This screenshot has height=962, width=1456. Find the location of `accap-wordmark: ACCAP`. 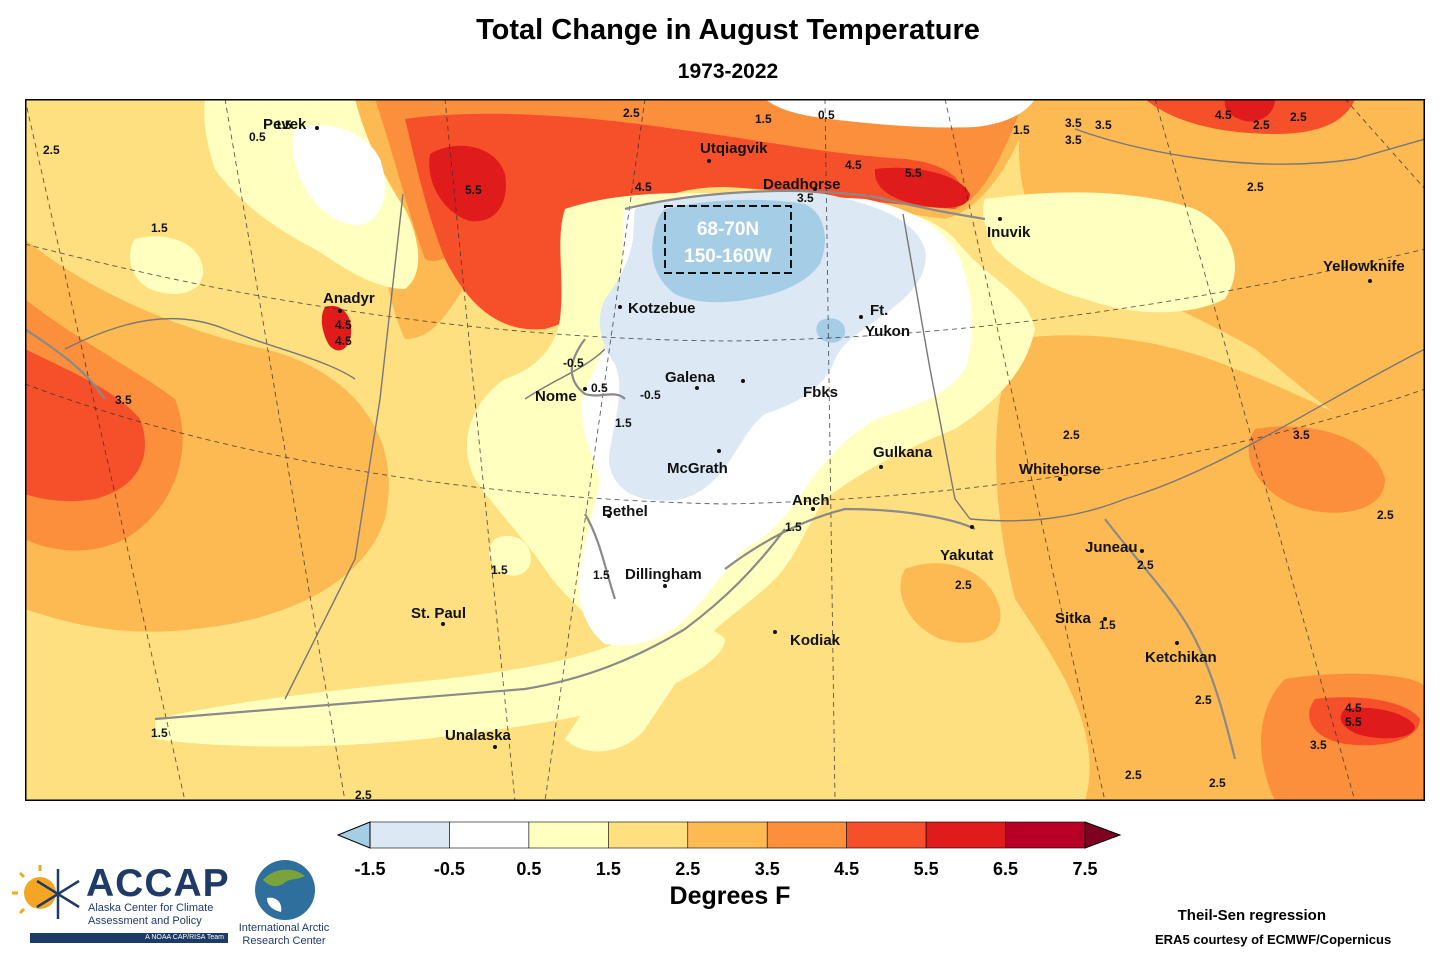

accap-wordmark: ACCAP is located at coordinates (158, 883).